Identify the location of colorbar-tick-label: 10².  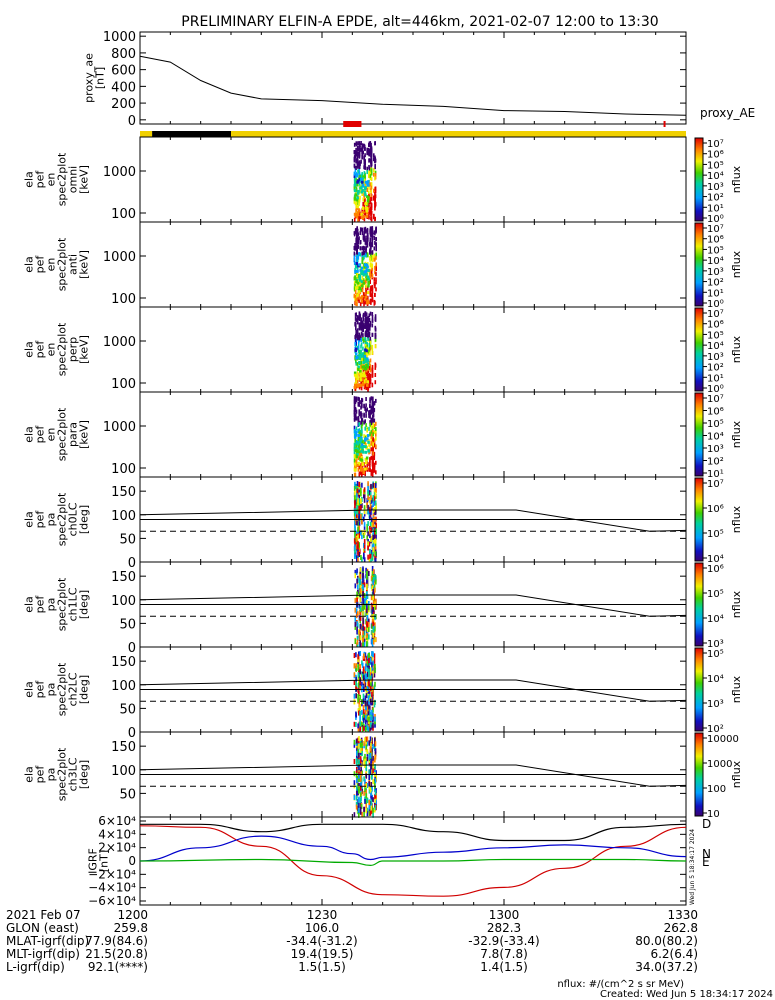
(715, 462).